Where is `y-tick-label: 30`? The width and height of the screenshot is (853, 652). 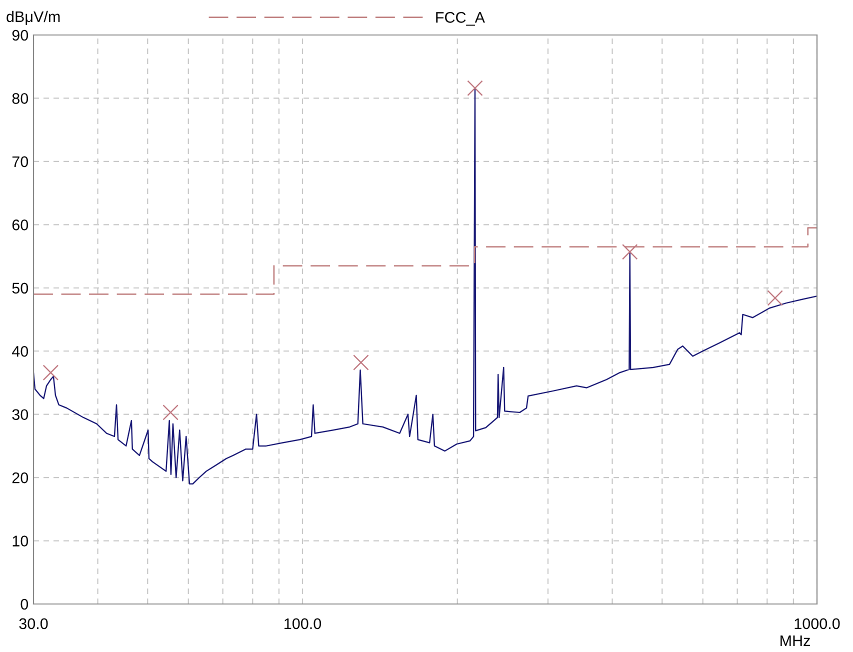 y-tick-label: 30 is located at coordinates (20, 414).